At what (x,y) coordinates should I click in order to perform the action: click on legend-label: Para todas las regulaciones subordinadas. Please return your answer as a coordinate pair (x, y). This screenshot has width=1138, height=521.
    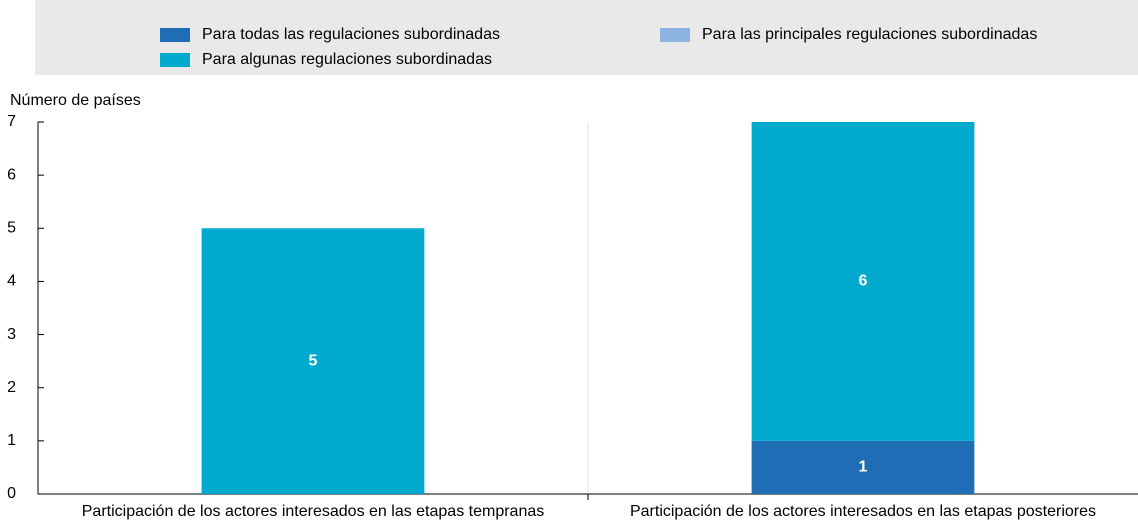
    Looking at the image, I should click on (351, 34).